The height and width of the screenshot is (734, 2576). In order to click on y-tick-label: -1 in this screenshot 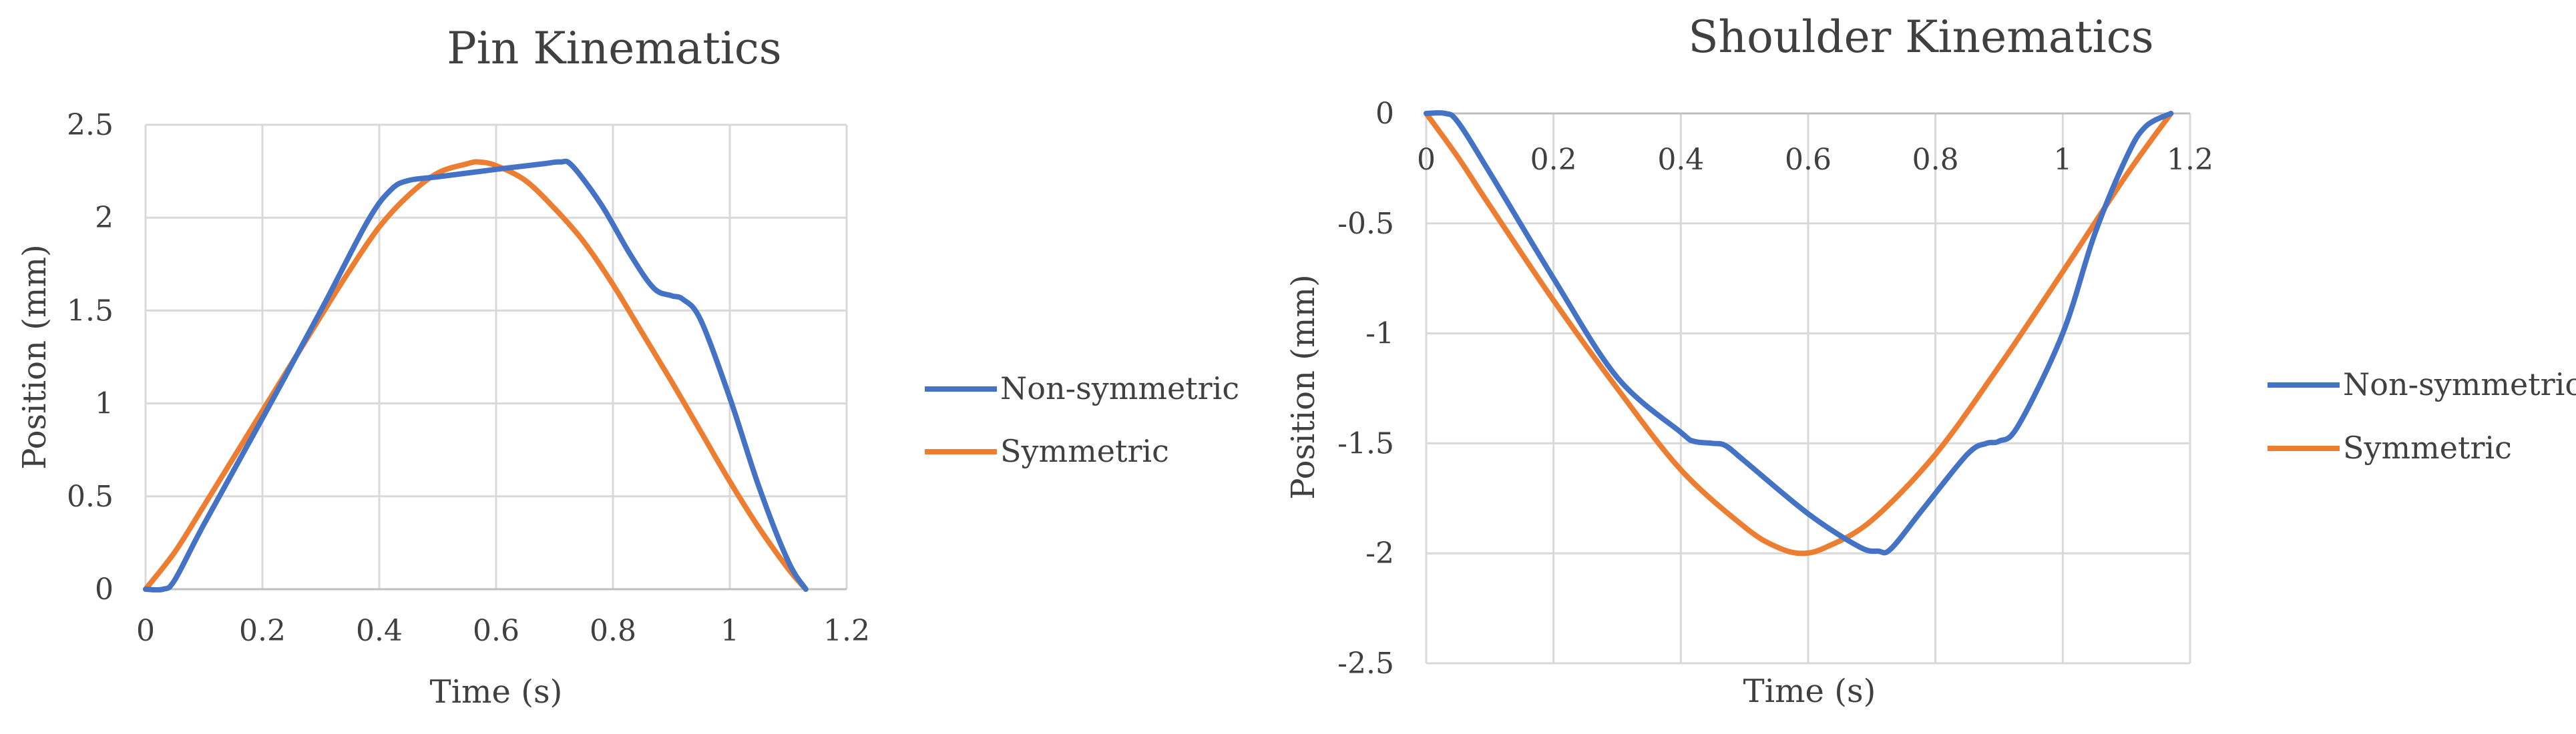, I will do `click(1380, 334)`.